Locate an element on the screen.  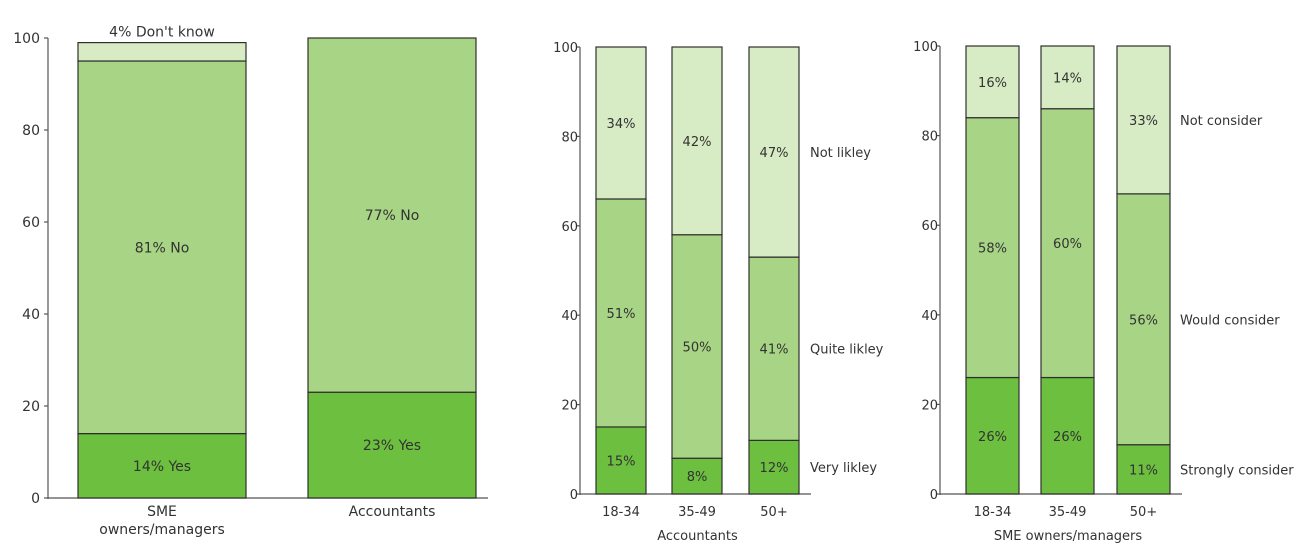
bar-sme-owners-managers-no is located at coordinates (162, 247).